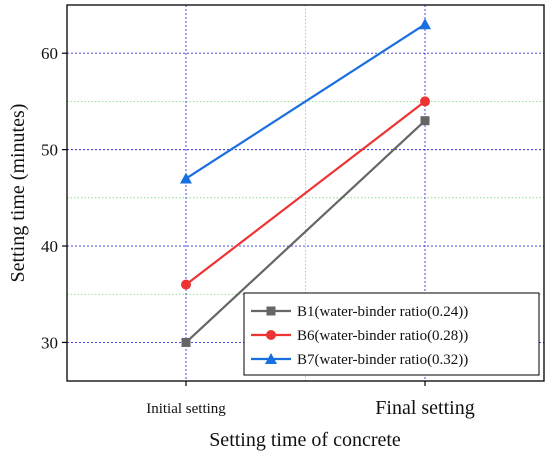 This screenshot has width=550, height=459. What do you see at coordinates (186, 409) in the screenshot?
I see `x-tick-label: Initial setting` at bounding box center [186, 409].